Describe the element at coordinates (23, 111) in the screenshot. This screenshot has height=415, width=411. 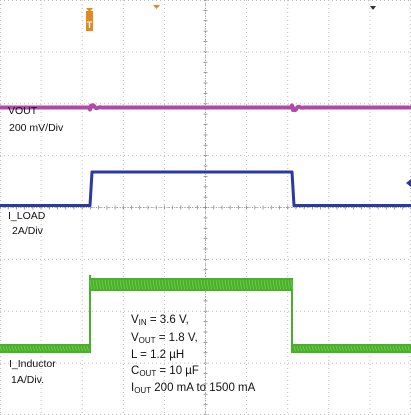
I see `vout-channel-name: VOUT` at that location.